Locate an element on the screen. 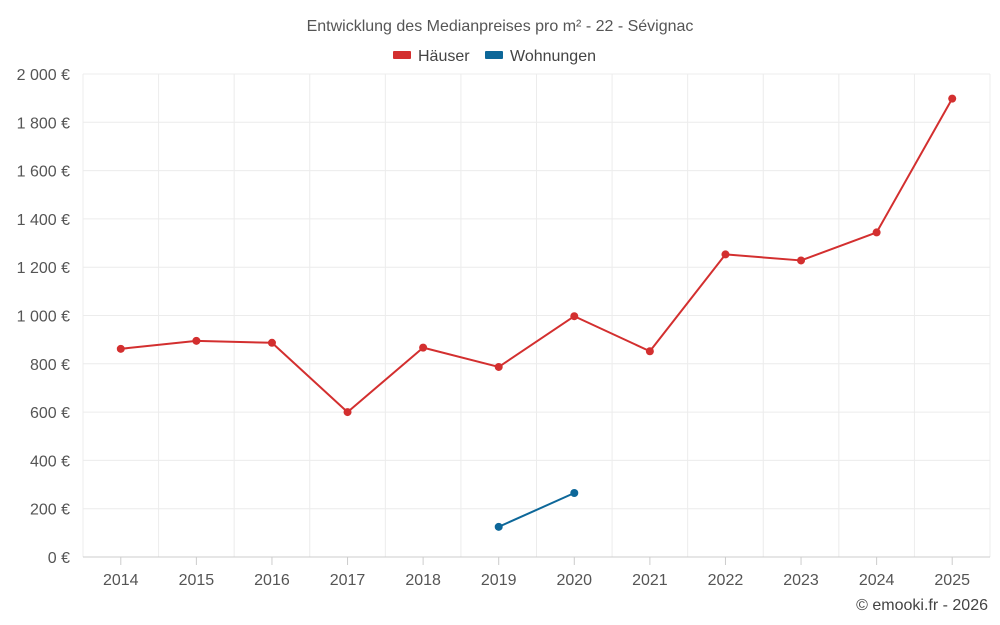 The image size is (1000, 625). legend-swatch-wohnungen is located at coordinates (494, 55).